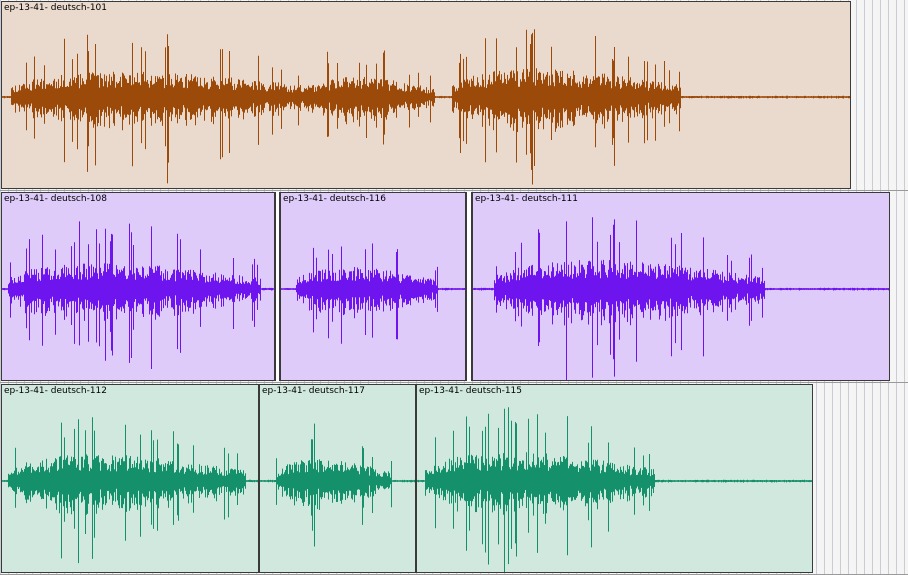 The height and width of the screenshot is (575, 908). Describe the element at coordinates (314, 391) in the screenshot. I see `clip-label: ep-13-41- deutsch-117` at that location.